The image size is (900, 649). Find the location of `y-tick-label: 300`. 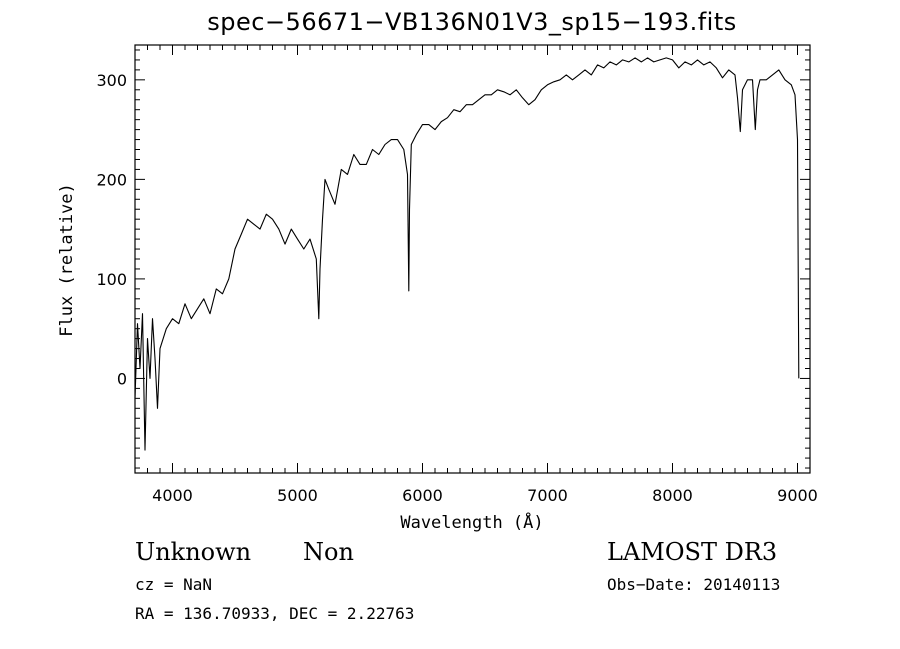

y-tick-label: 300 is located at coordinates (111, 80).